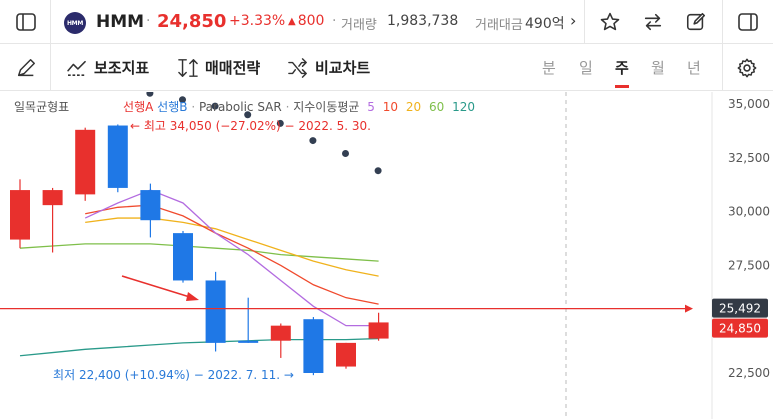  What do you see at coordinates (138, 107) in the screenshot?
I see `legend-span-a: 선행A` at bounding box center [138, 107].